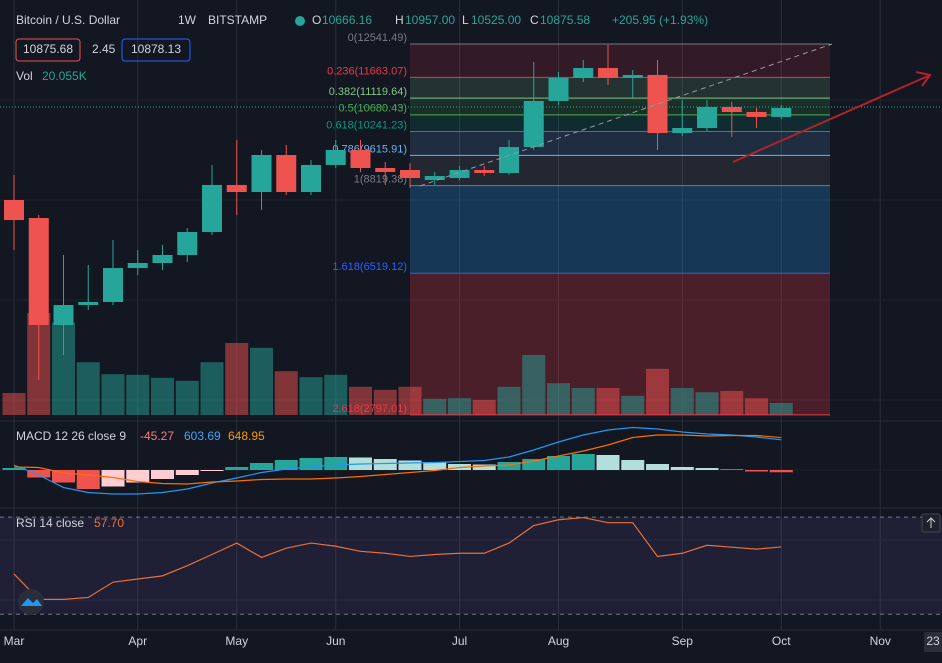  I want to click on ohlc-key: H, so click(399, 20).